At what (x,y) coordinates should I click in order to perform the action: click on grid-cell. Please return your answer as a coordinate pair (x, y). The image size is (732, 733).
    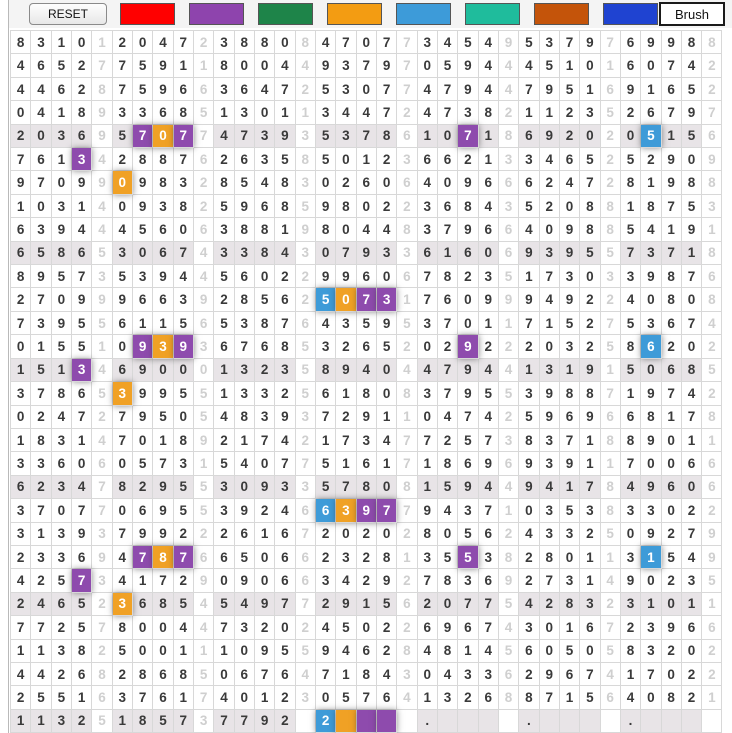
    Looking at the image, I should click on (610, 721).